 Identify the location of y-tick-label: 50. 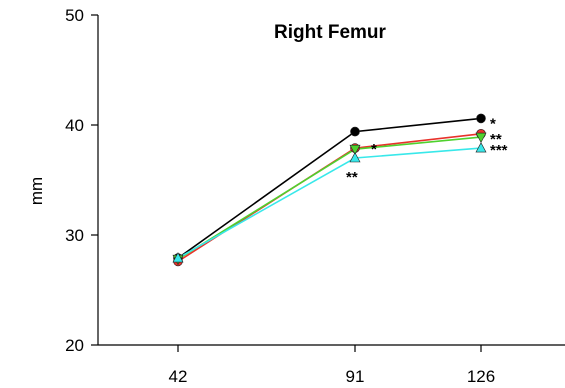
(74, 15).